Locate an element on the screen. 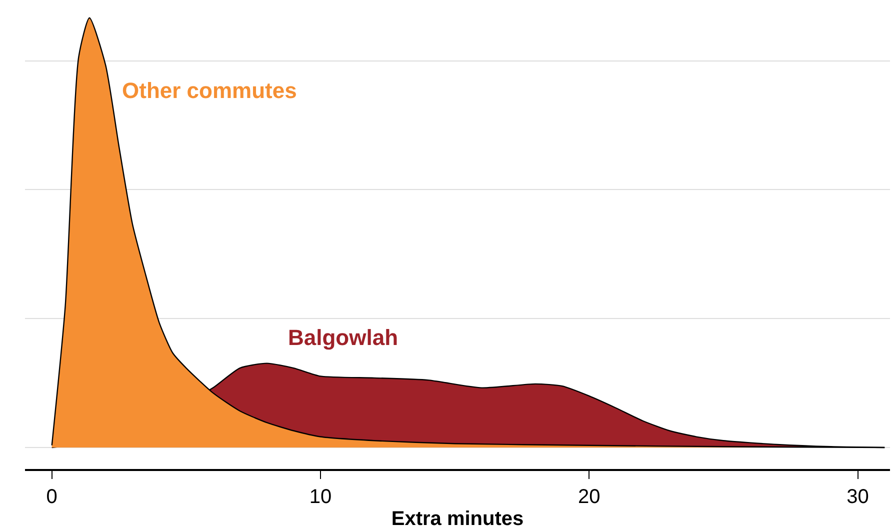 This screenshot has height=531, width=895. x-tick-label: 10 is located at coordinates (320, 497).